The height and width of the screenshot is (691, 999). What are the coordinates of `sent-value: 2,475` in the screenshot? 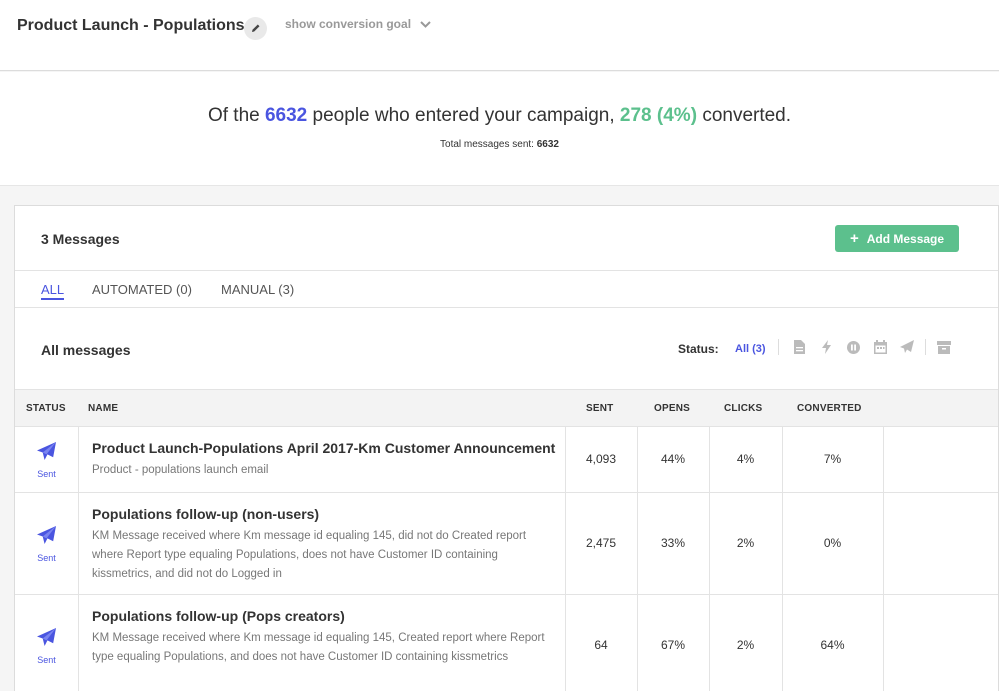 It's located at (601, 543).